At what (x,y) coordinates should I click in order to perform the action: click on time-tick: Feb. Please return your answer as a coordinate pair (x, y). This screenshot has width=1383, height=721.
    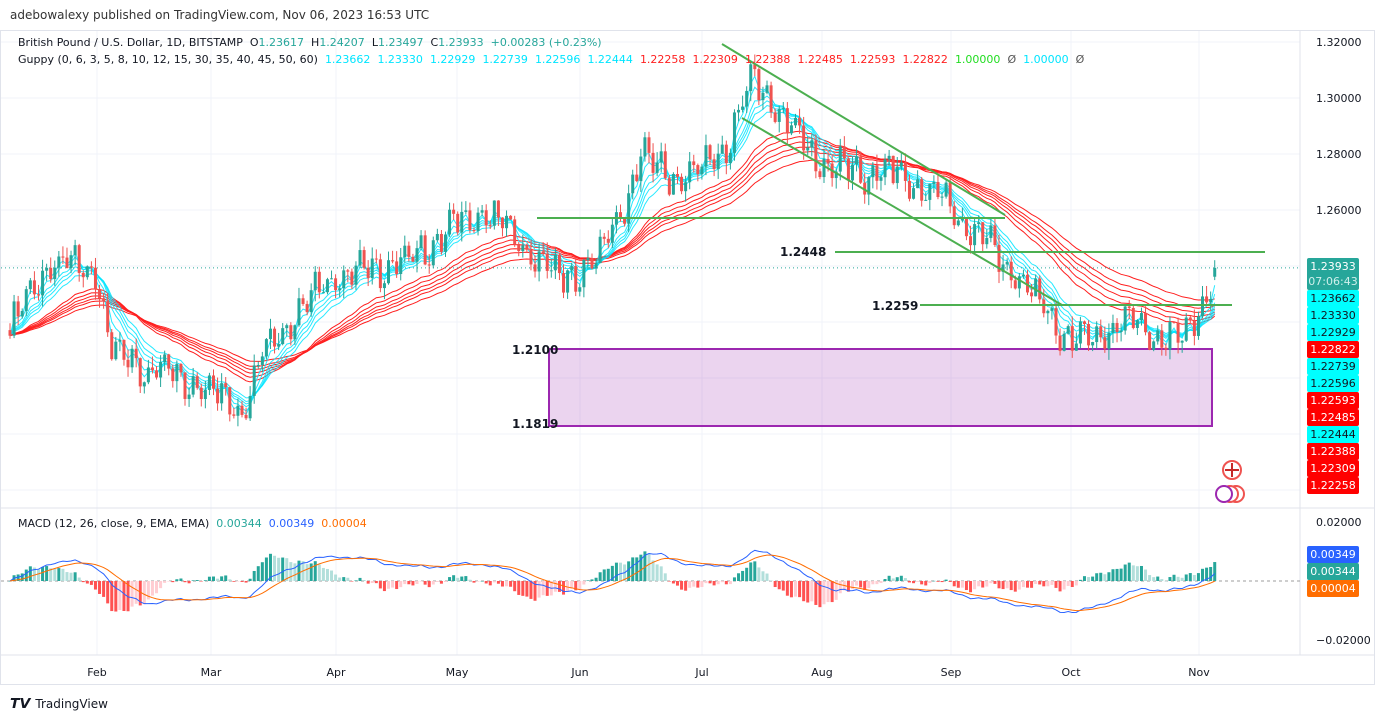
    Looking at the image, I should click on (97, 672).